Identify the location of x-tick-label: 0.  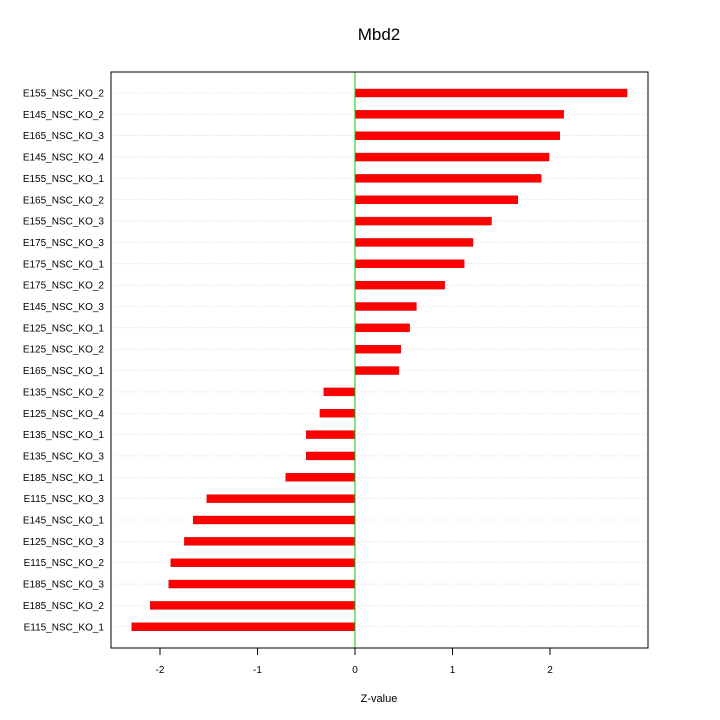
(355, 670).